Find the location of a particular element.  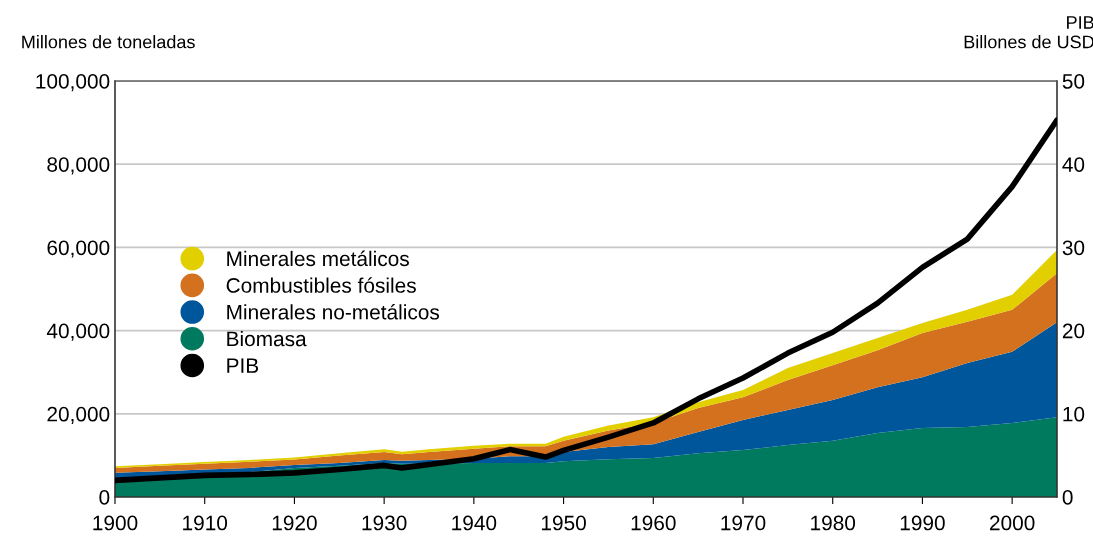

x-tick-label: 1940 is located at coordinates (474, 523).